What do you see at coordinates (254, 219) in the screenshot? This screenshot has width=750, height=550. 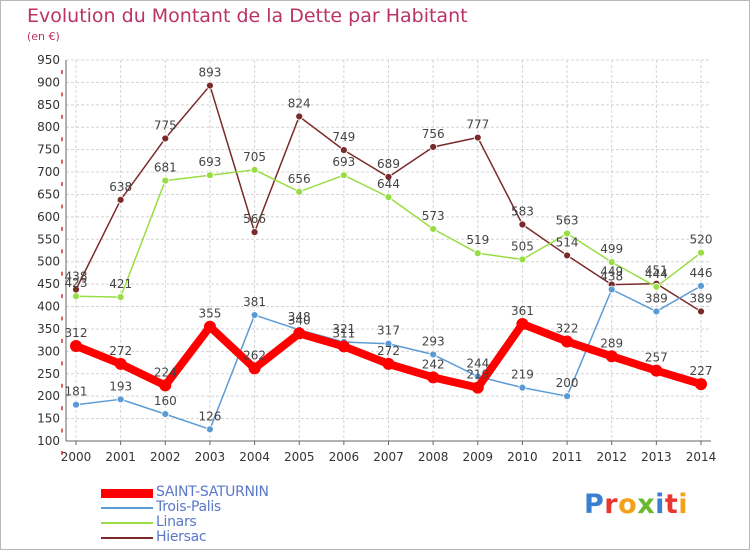 I see `data-label: 566` at bounding box center [254, 219].